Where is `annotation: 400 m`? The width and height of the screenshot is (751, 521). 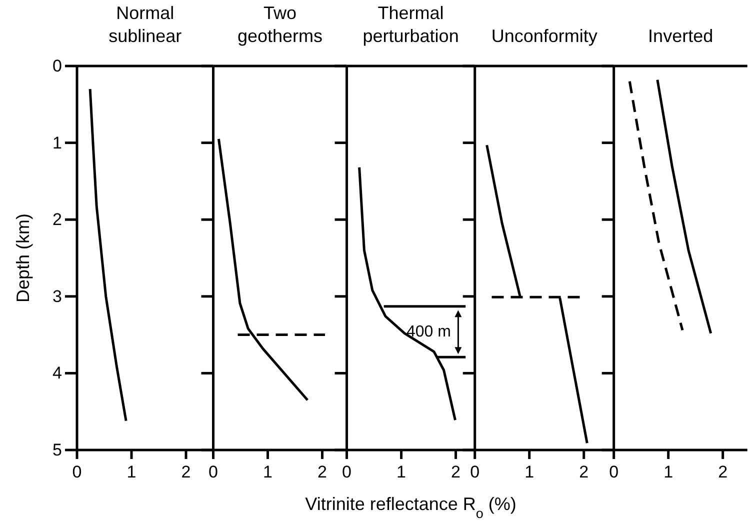
annotation: 400 m is located at coordinates (428, 332).